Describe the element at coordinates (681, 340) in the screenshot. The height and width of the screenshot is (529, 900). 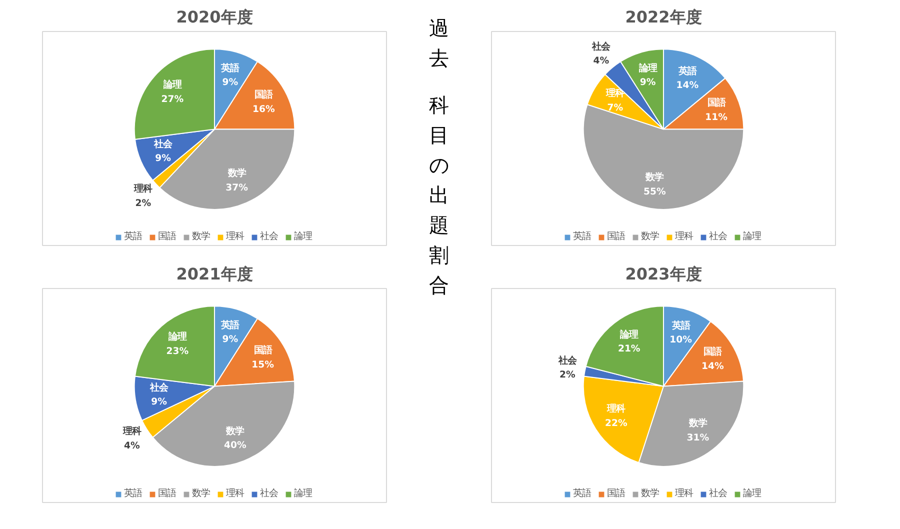
I see `data-label: 10%` at that location.